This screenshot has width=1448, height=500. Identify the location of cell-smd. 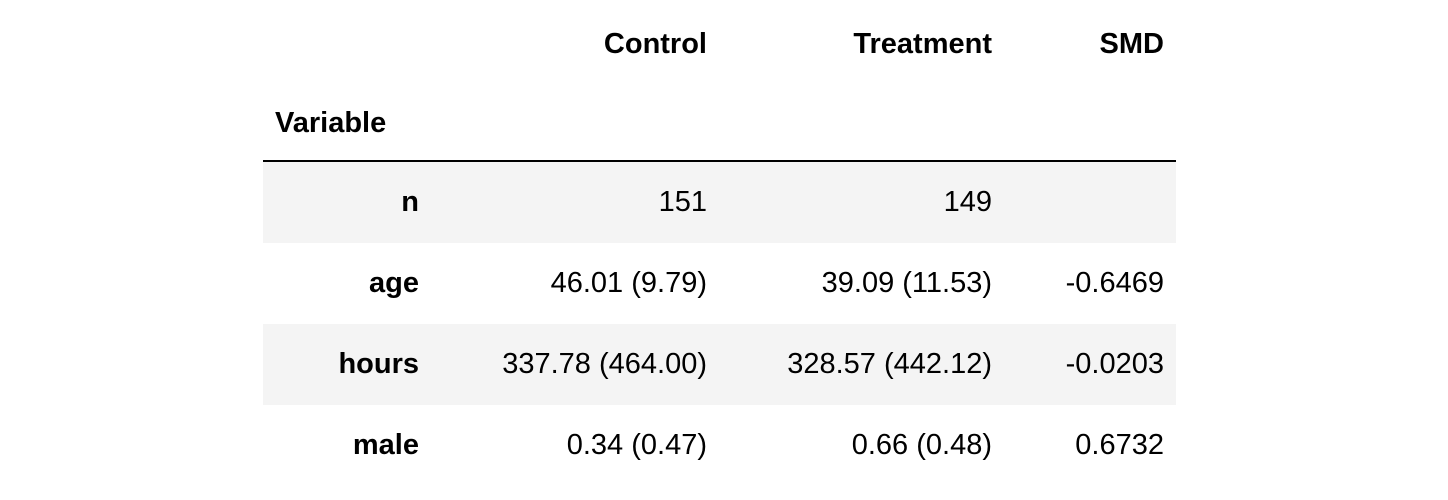
(1090, 202).